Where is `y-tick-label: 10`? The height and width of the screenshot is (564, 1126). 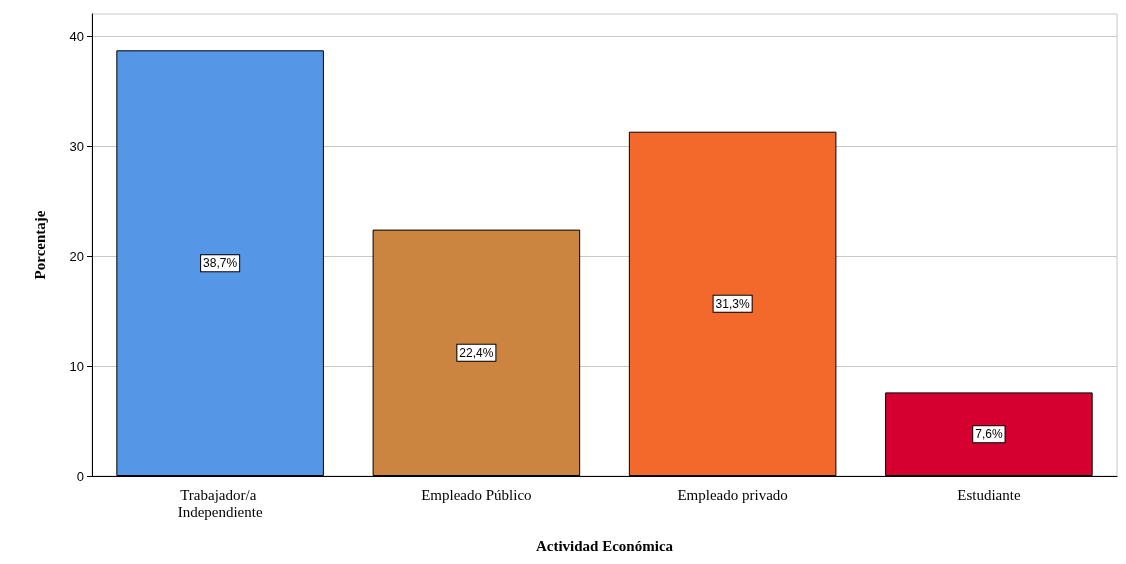
y-tick-label: 10 is located at coordinates (76, 366).